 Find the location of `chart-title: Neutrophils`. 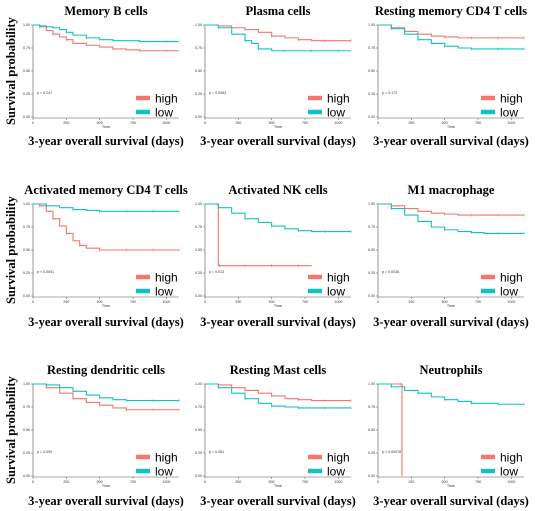

chart-title: Neutrophils is located at coordinates (451, 370).